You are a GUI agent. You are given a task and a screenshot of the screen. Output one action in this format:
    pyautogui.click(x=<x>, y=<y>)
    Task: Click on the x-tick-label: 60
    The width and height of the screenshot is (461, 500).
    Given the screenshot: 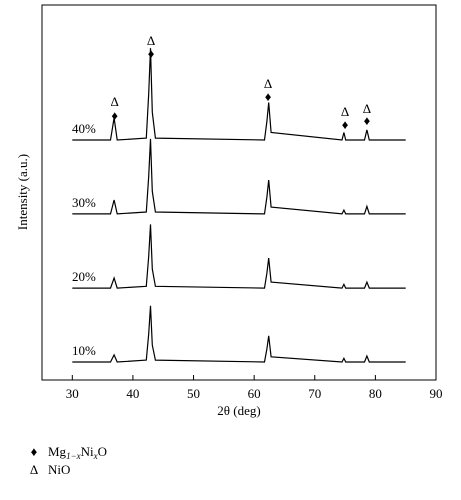 What is the action you would take?
    pyautogui.click(x=254, y=393)
    